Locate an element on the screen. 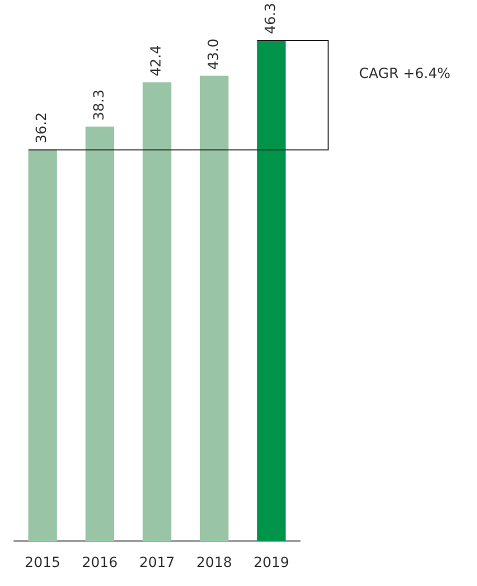  text: CAGR +6.4% is located at coordinates (404, 74).